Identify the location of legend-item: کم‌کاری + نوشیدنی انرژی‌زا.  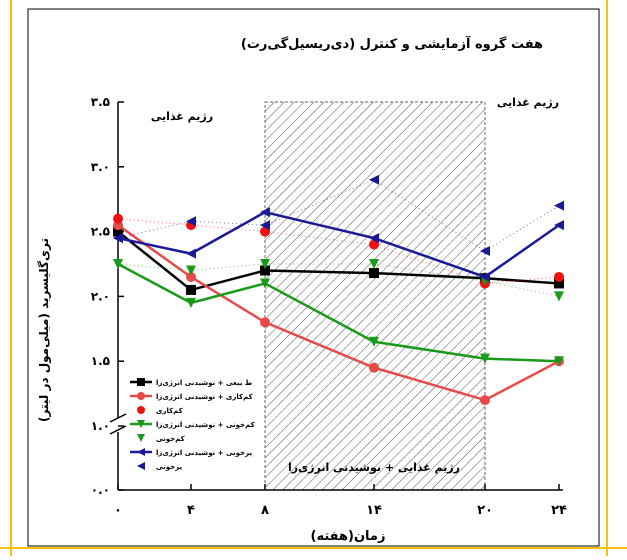
(192, 396).